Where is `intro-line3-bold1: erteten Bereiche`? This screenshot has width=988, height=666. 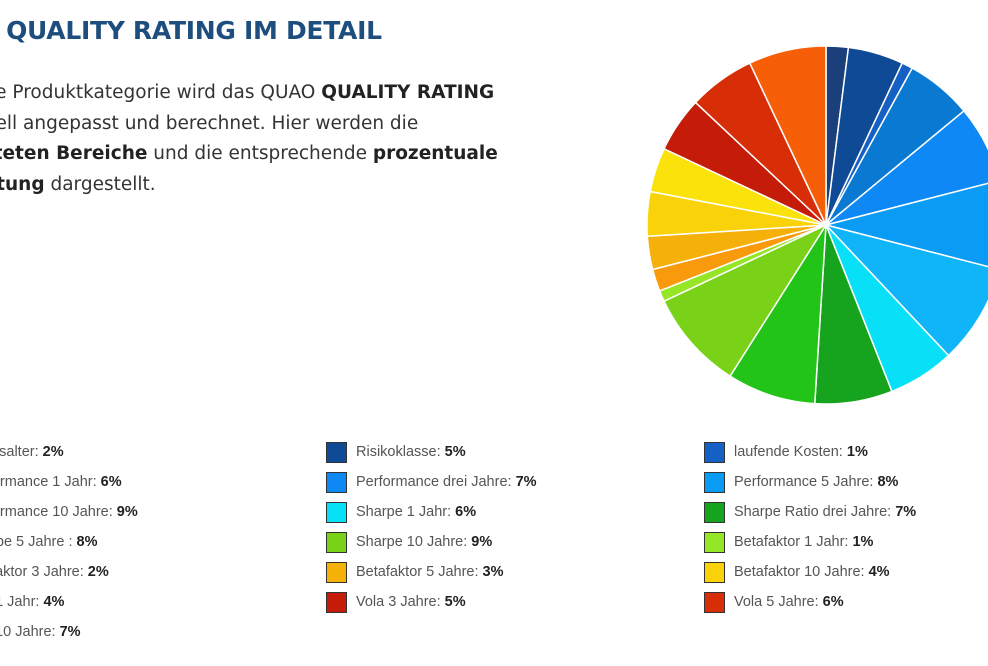
intro-line3-bold1: erteten Bereiche is located at coordinates (74, 153).